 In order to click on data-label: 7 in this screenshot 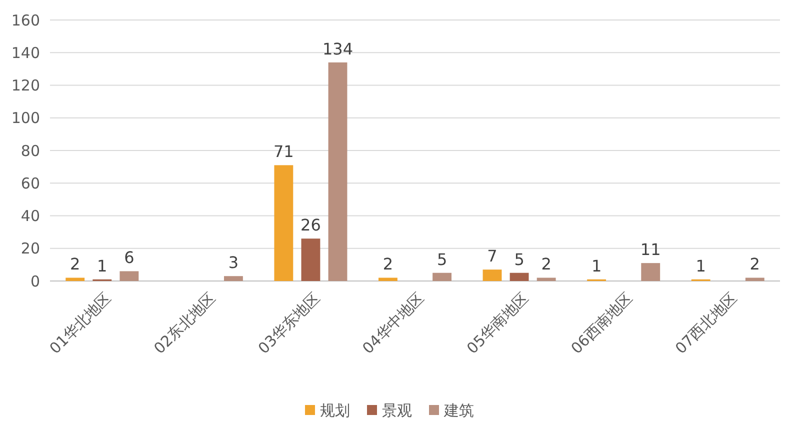, I will do `click(492, 256)`.